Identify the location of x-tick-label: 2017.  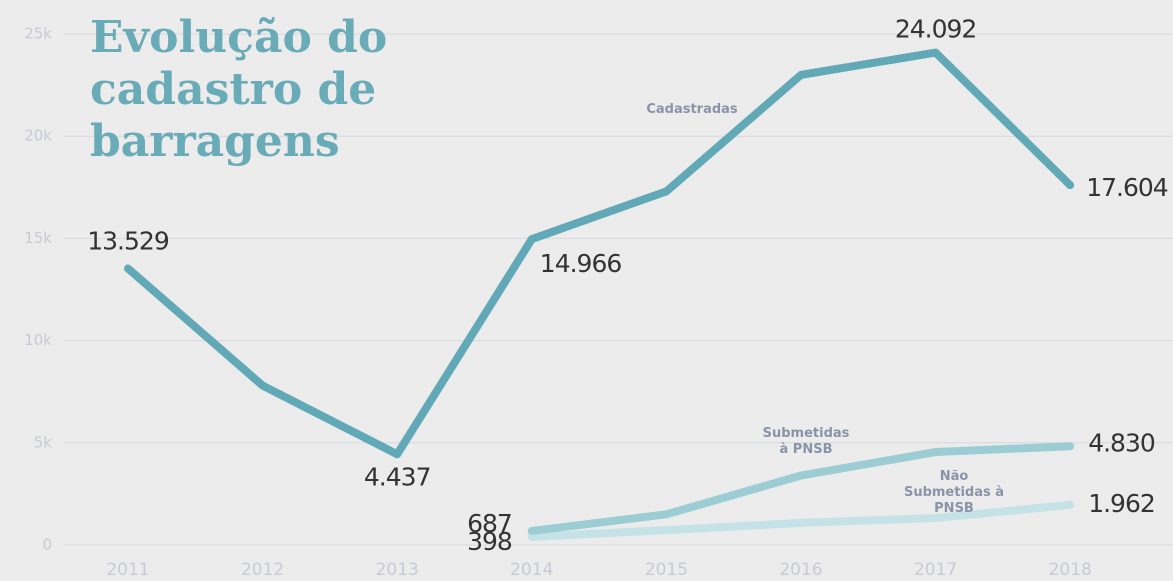
(935, 570).